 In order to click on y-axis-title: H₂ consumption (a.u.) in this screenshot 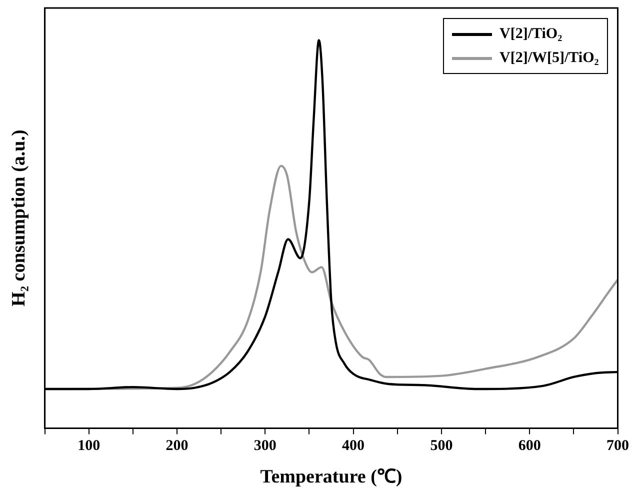, I will do `click(19, 218)`.